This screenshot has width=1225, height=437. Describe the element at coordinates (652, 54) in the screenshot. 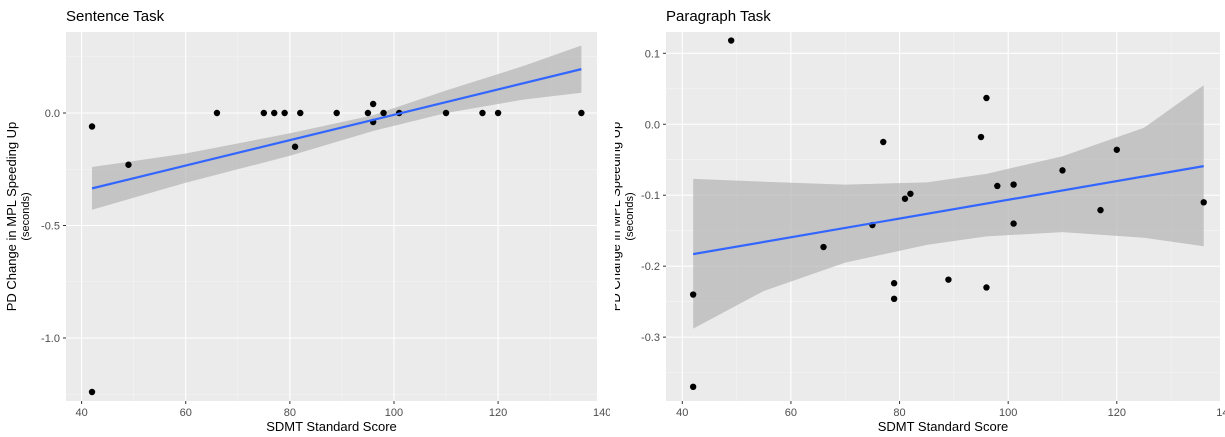

I see `y-tick-label: 0.1` at that location.